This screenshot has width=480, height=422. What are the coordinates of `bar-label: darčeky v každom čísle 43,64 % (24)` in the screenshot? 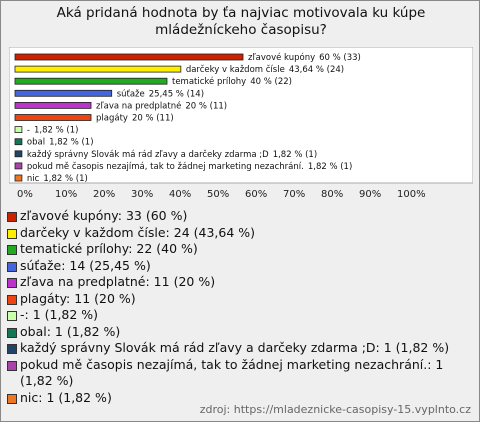 It's located at (265, 69).